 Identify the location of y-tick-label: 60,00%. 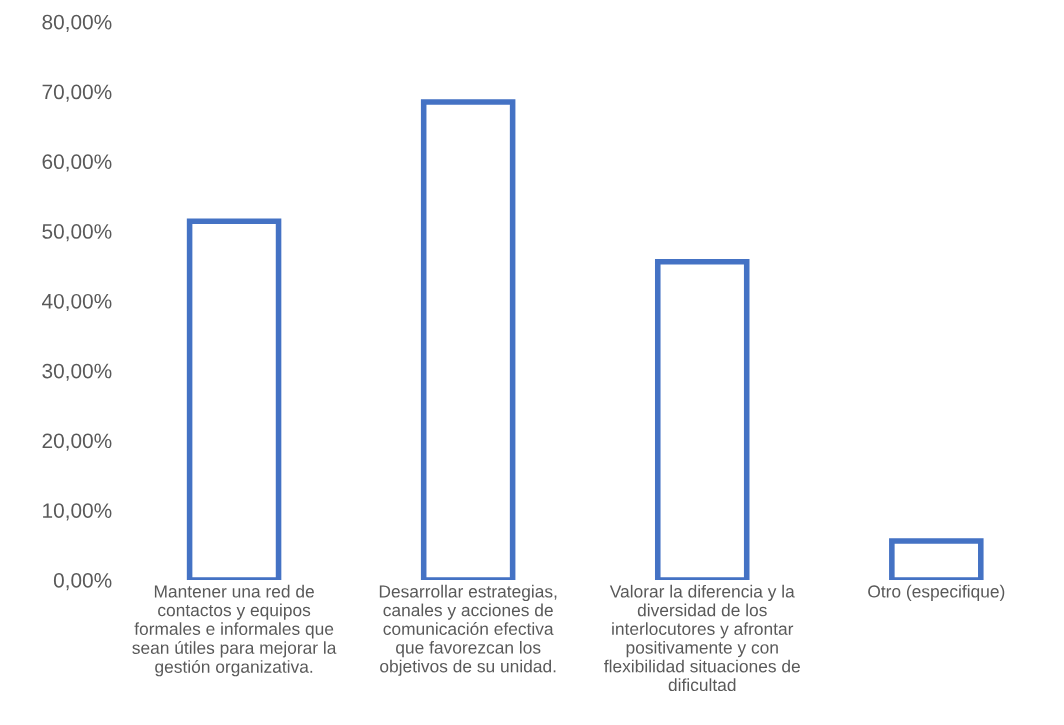
(77, 163).